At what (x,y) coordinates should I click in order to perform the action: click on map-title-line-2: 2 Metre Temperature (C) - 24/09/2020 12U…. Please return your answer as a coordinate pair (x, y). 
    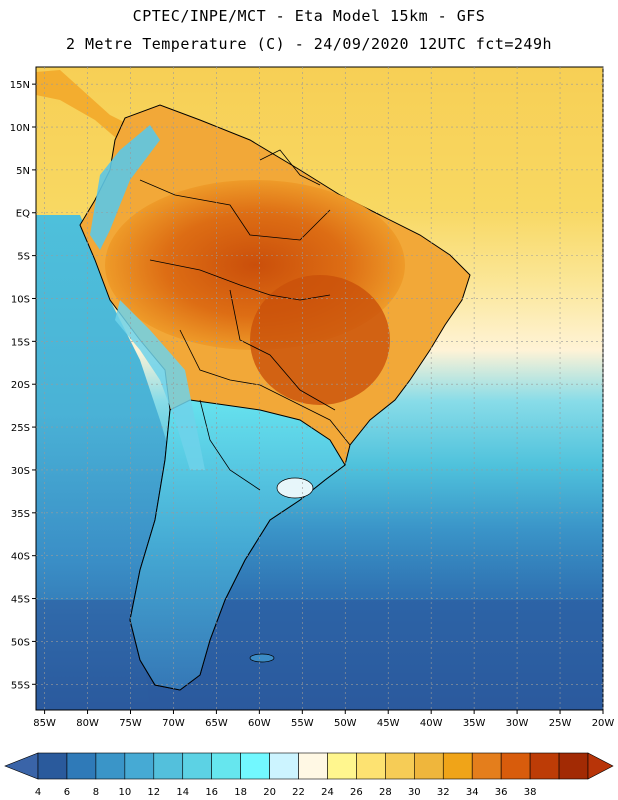
    Looking at the image, I should click on (309, 44).